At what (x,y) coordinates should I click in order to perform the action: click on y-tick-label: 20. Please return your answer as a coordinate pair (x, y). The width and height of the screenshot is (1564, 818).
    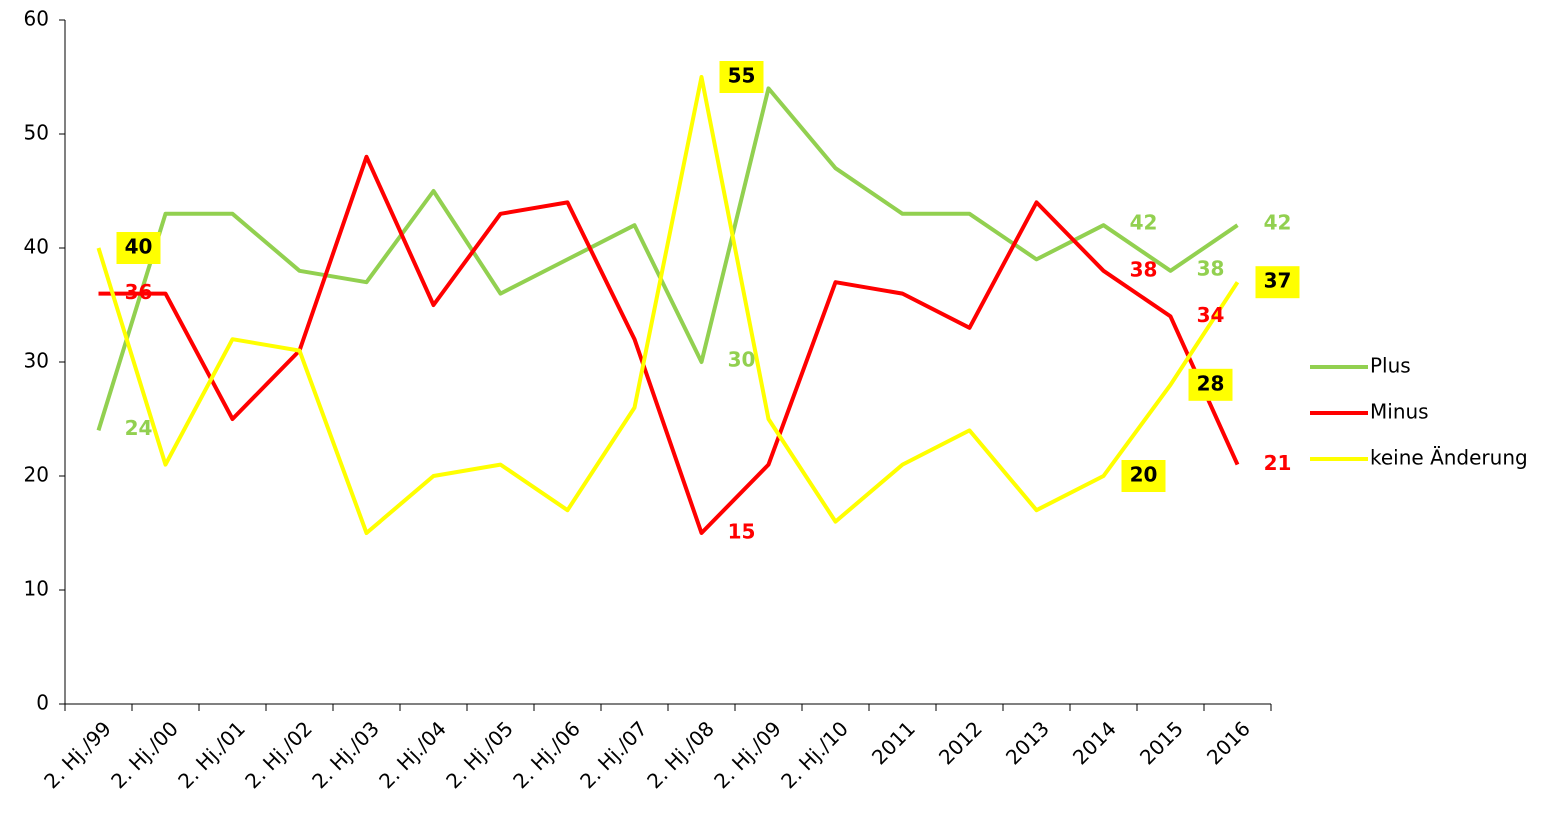
    Looking at the image, I should click on (36, 475).